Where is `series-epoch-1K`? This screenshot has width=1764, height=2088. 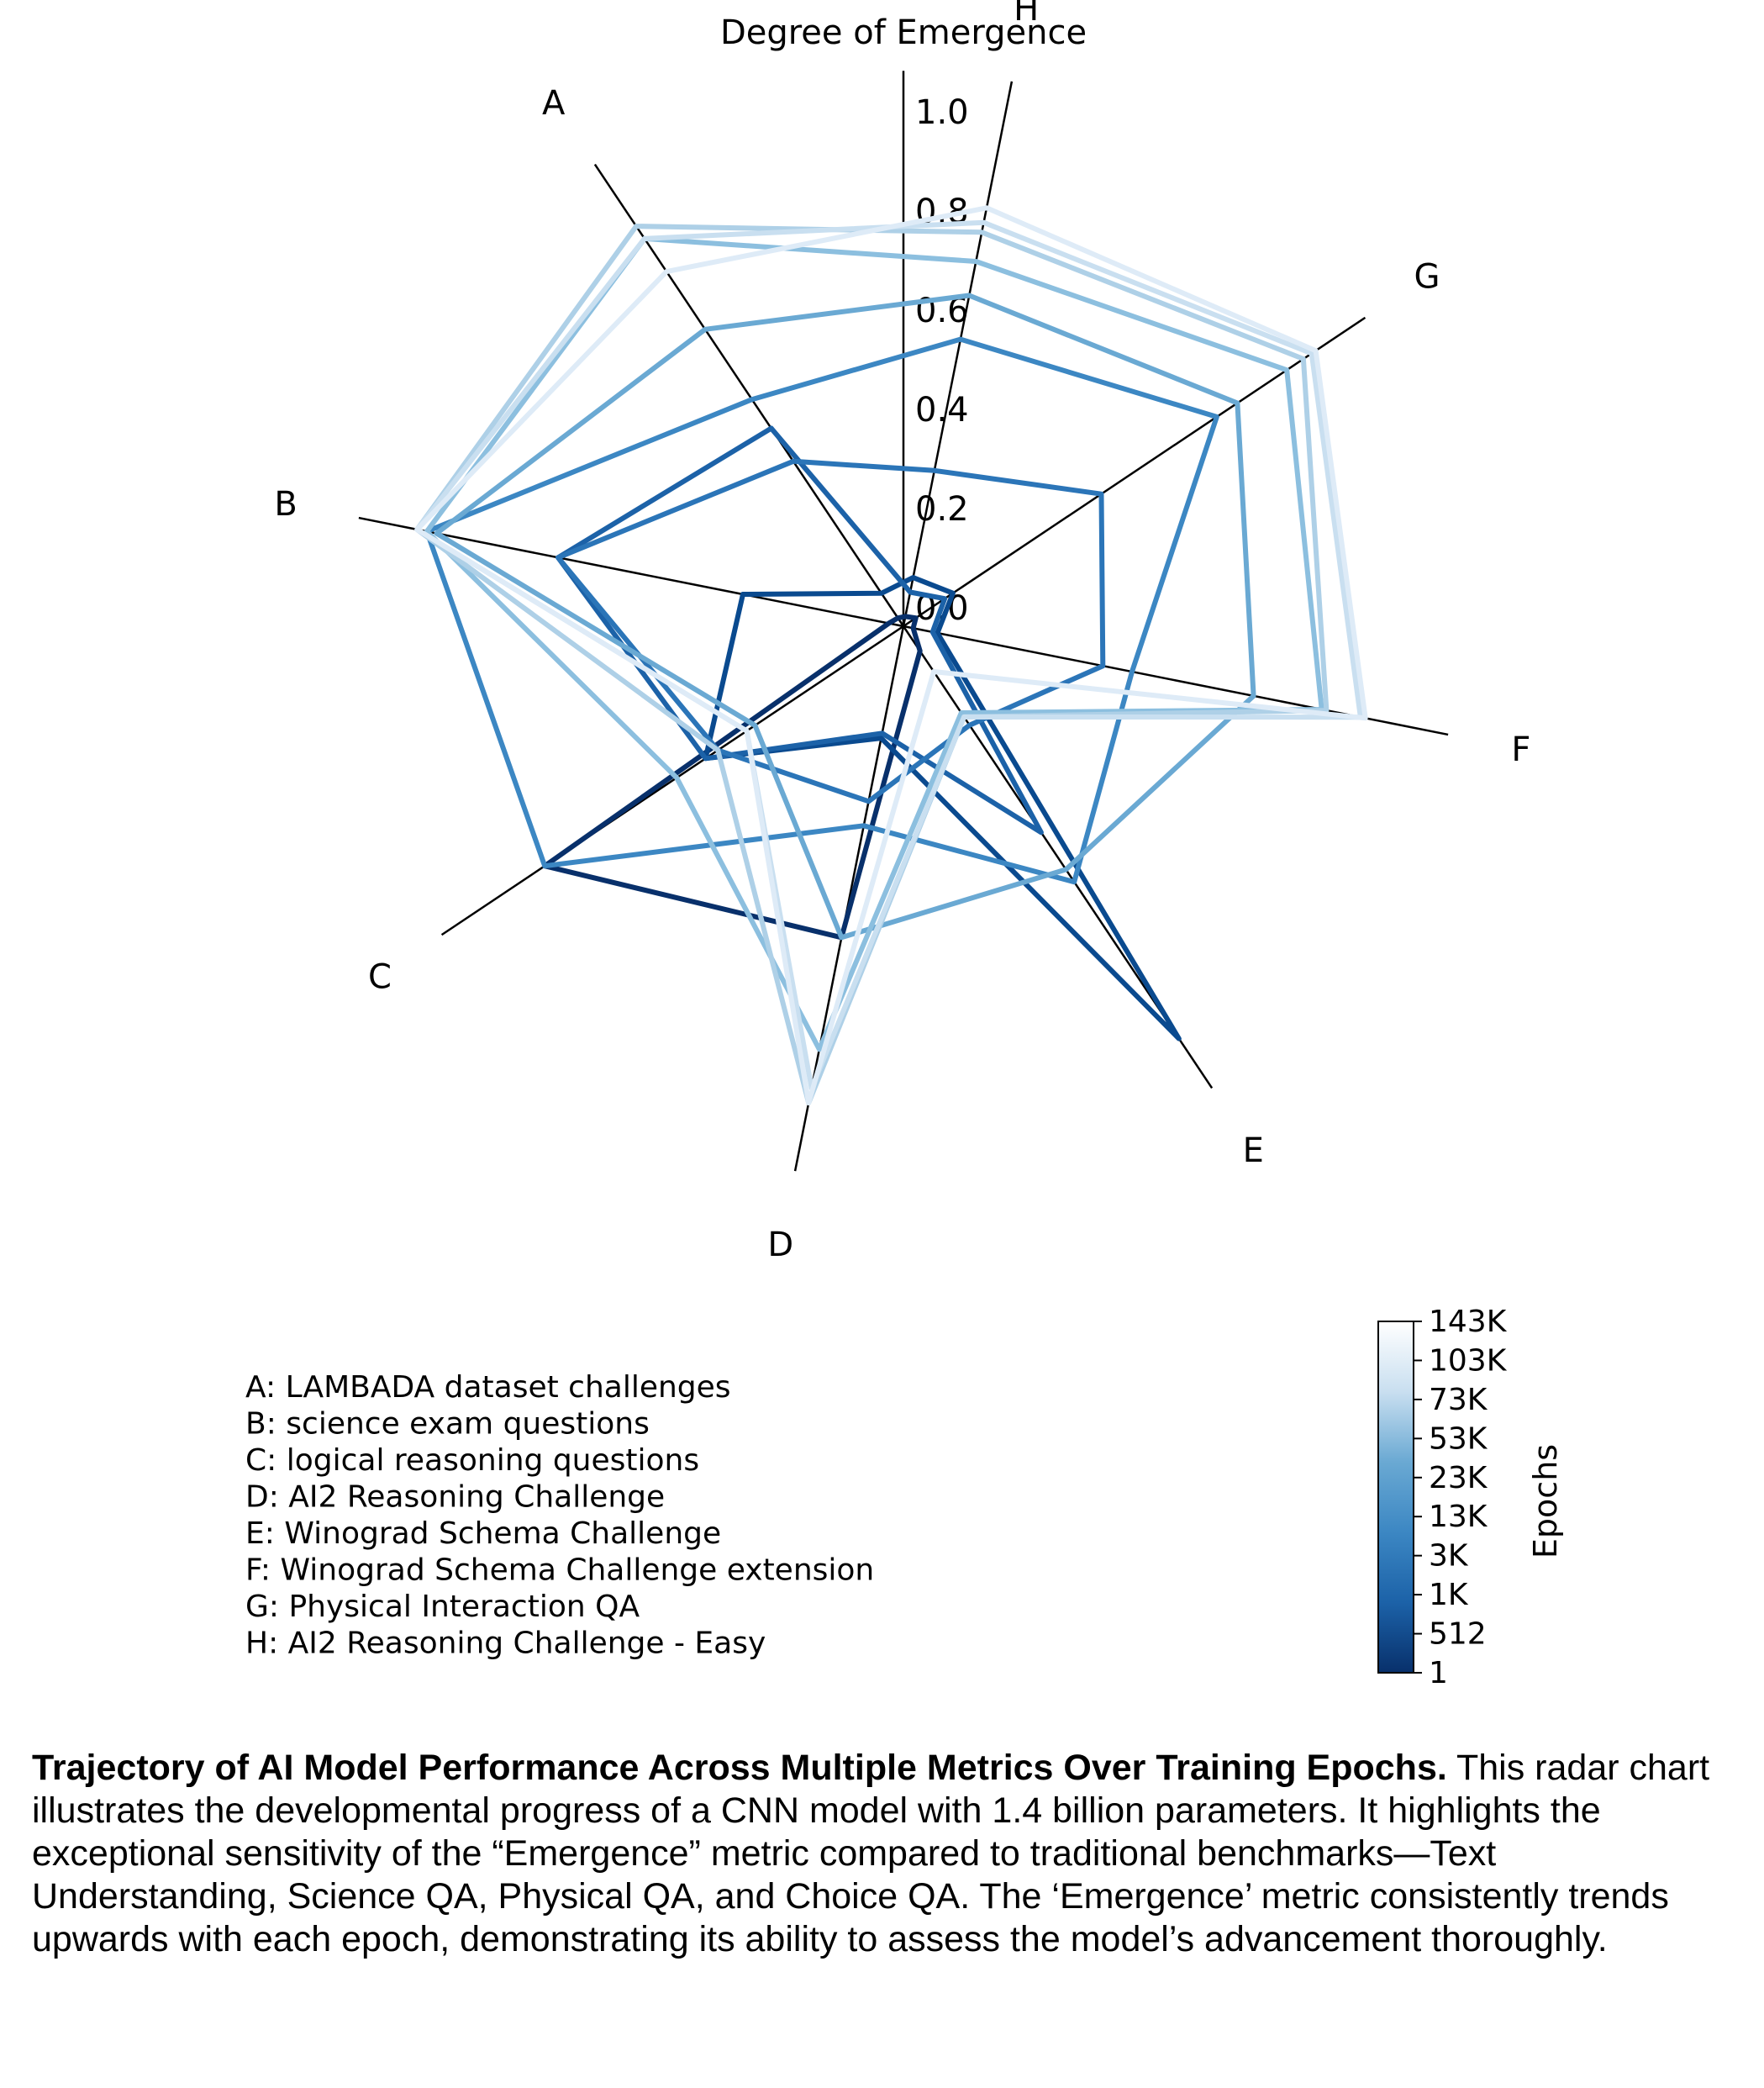 series-epoch-1K is located at coordinates (800, 630).